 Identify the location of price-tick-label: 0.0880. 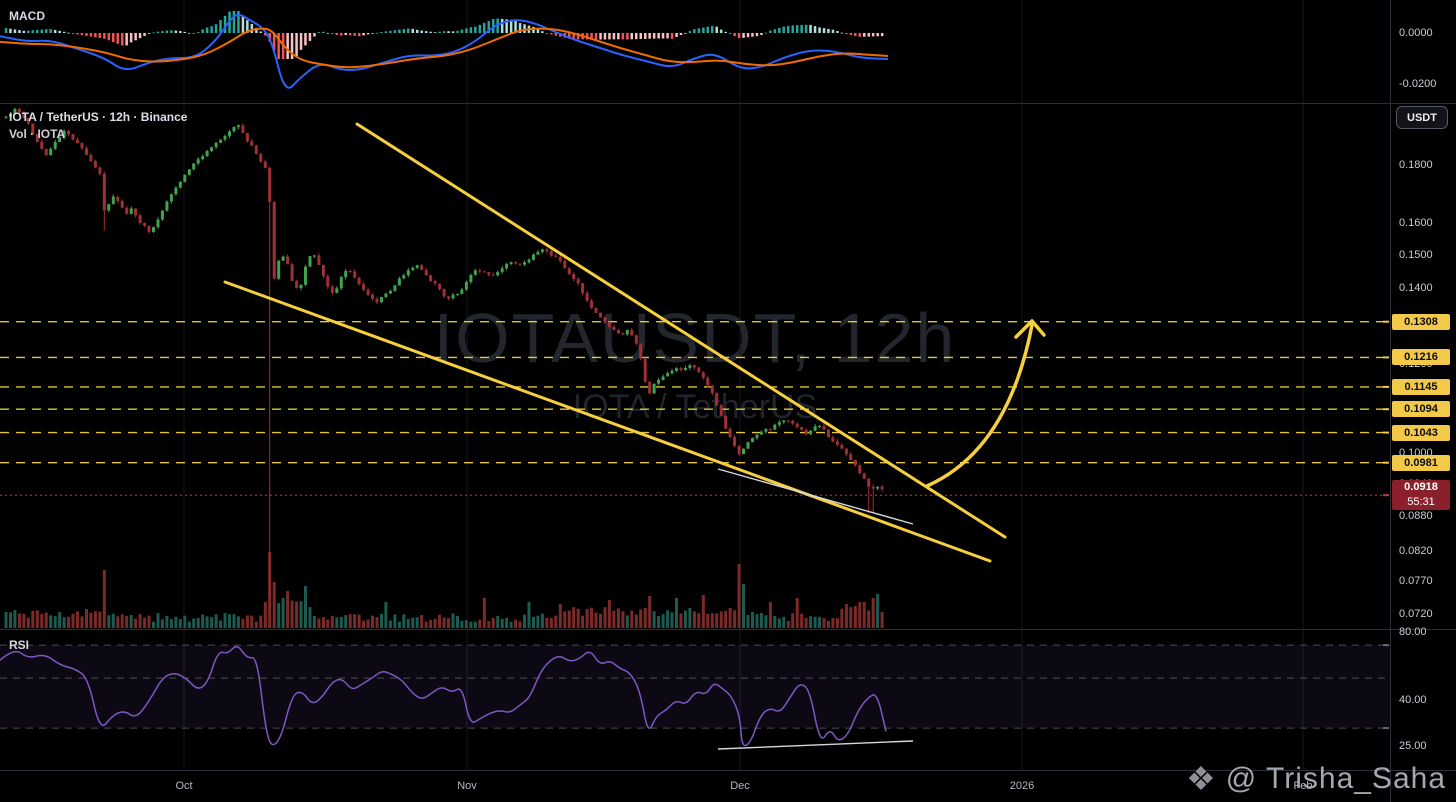
(1416, 515).